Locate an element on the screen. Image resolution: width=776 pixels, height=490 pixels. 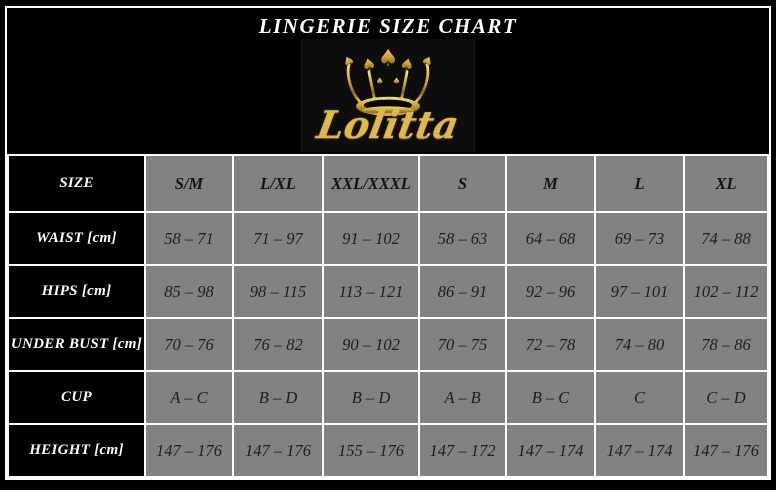
table-cell: B – C is located at coordinates (550, 397).